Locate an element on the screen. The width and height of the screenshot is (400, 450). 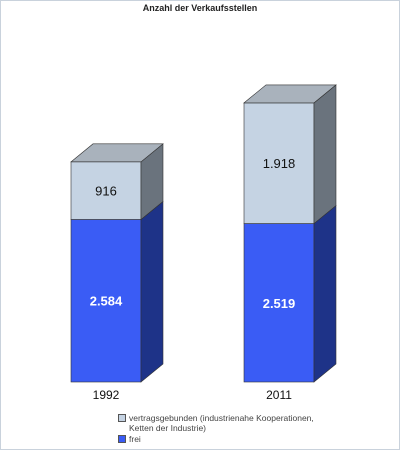
data-label-2011-0: 2.519 is located at coordinates (279, 303).